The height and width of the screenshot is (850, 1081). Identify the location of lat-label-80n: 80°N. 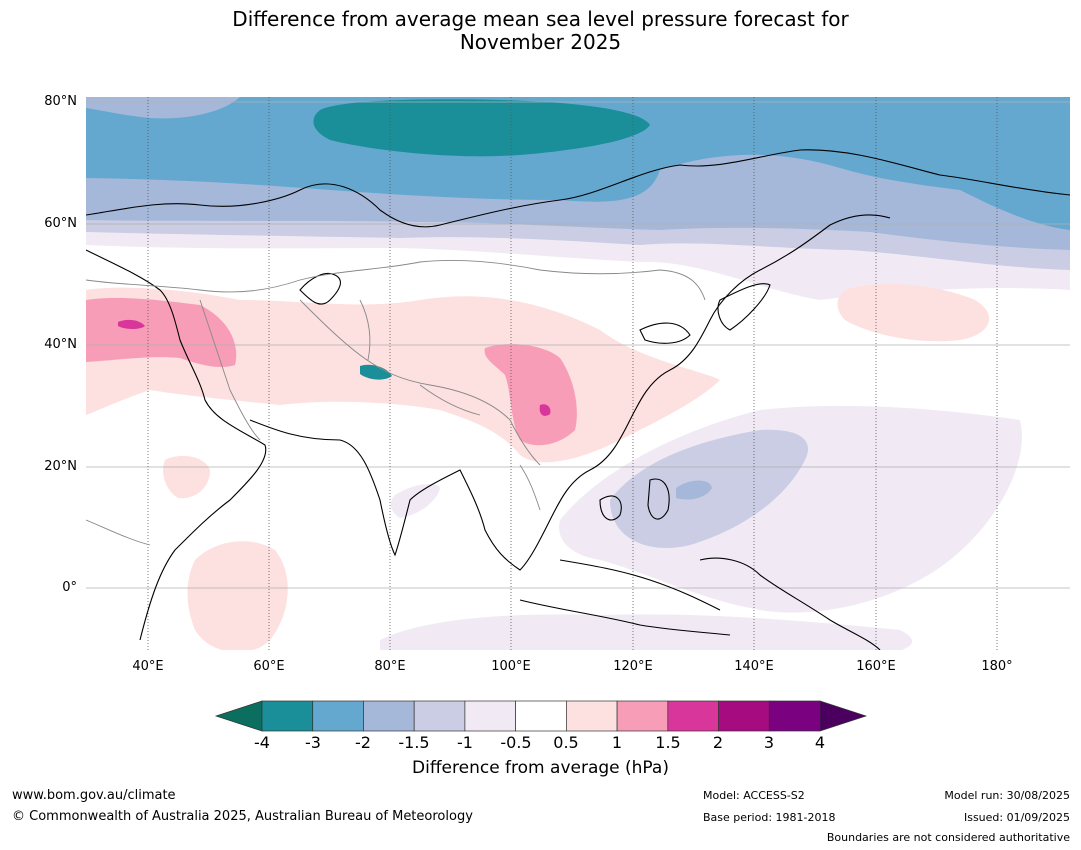
(60, 101).